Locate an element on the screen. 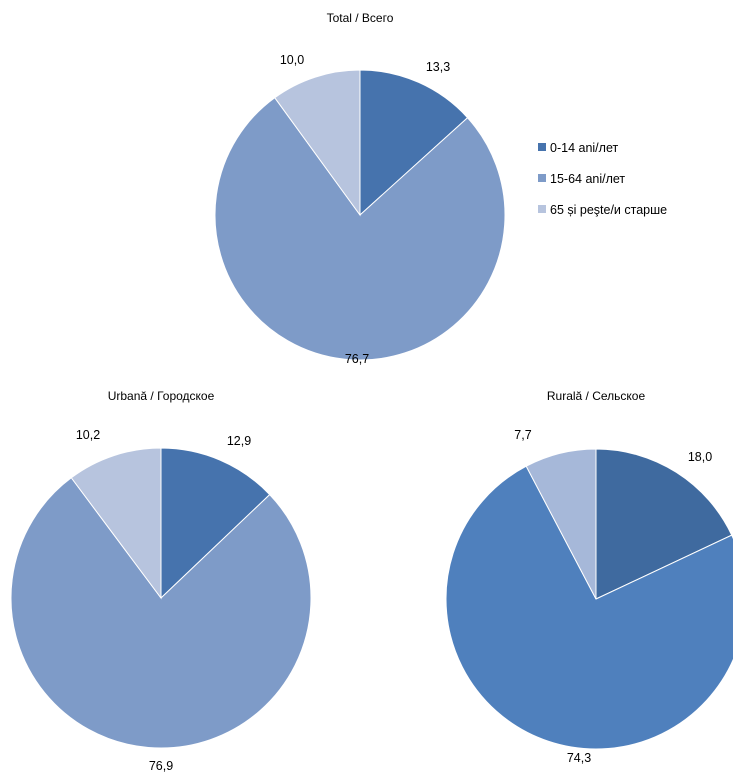 This screenshot has width=733, height=774. data-label: 10,2 is located at coordinates (88, 435).